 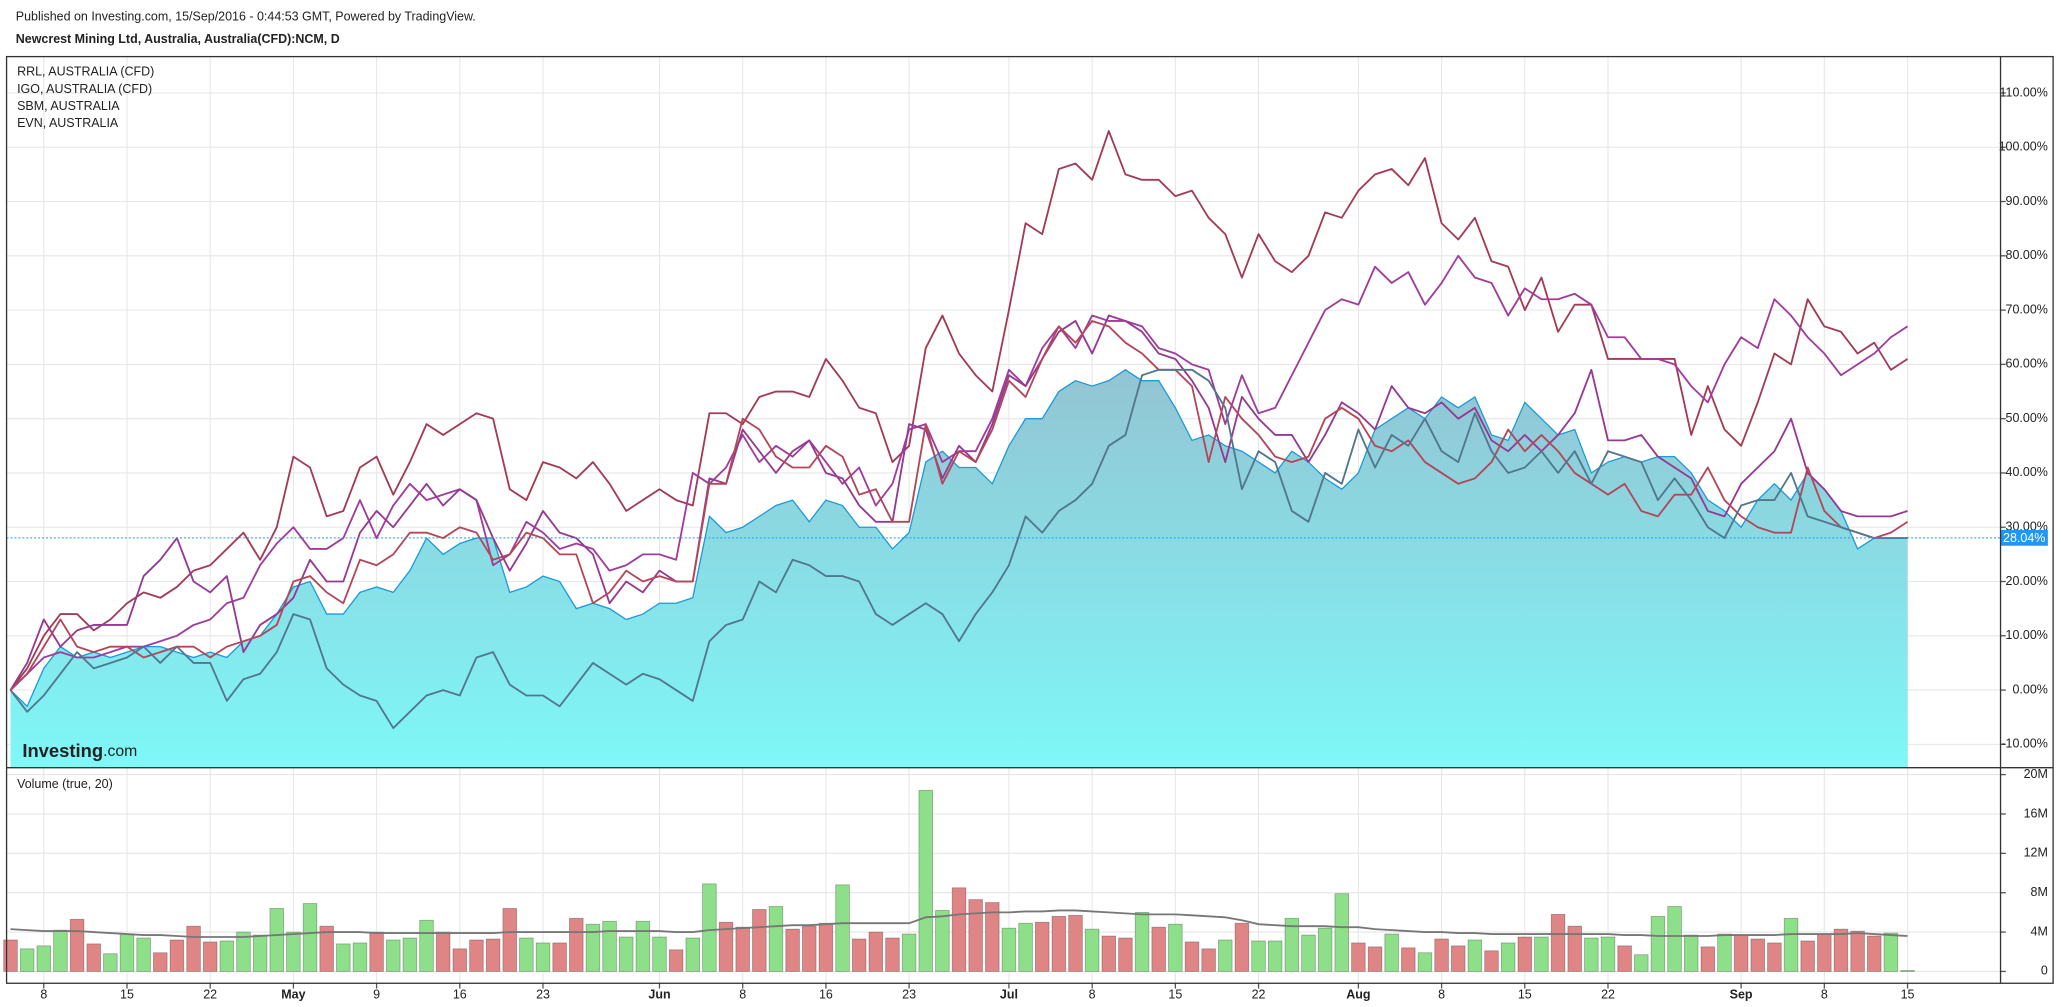 I want to click on y-tick-label: 50.00%, so click(x=2027, y=418).